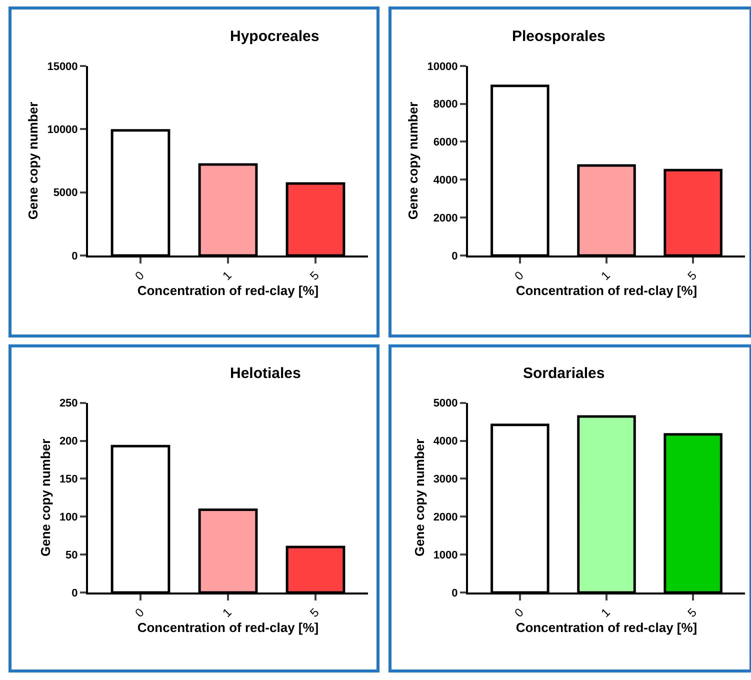 The width and height of the screenshot is (751, 680). I want to click on y-tick-label: 6000, so click(445, 142).